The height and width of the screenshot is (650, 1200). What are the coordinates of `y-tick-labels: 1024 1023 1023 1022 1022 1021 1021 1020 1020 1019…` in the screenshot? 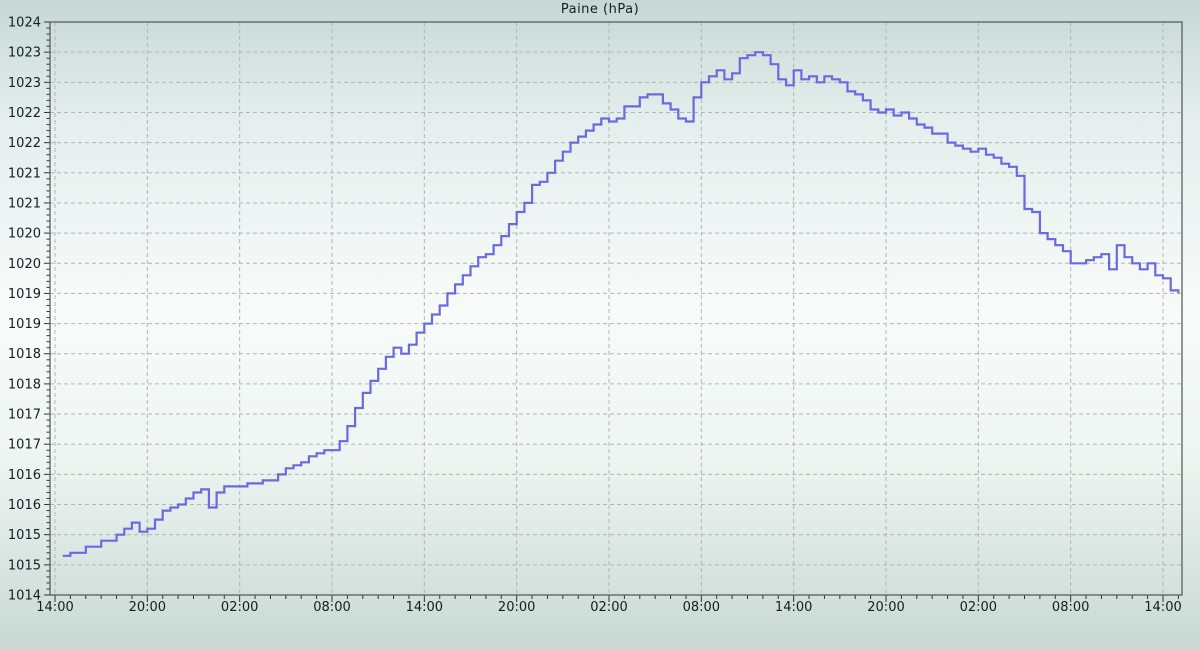 It's located at (24, 310).